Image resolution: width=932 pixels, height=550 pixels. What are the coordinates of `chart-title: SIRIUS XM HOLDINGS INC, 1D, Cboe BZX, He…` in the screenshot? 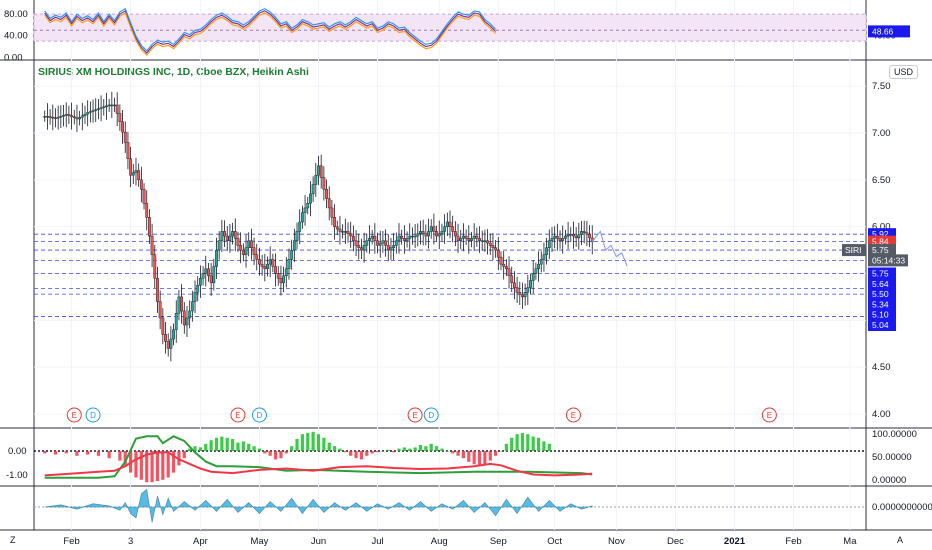 It's located at (173, 72).